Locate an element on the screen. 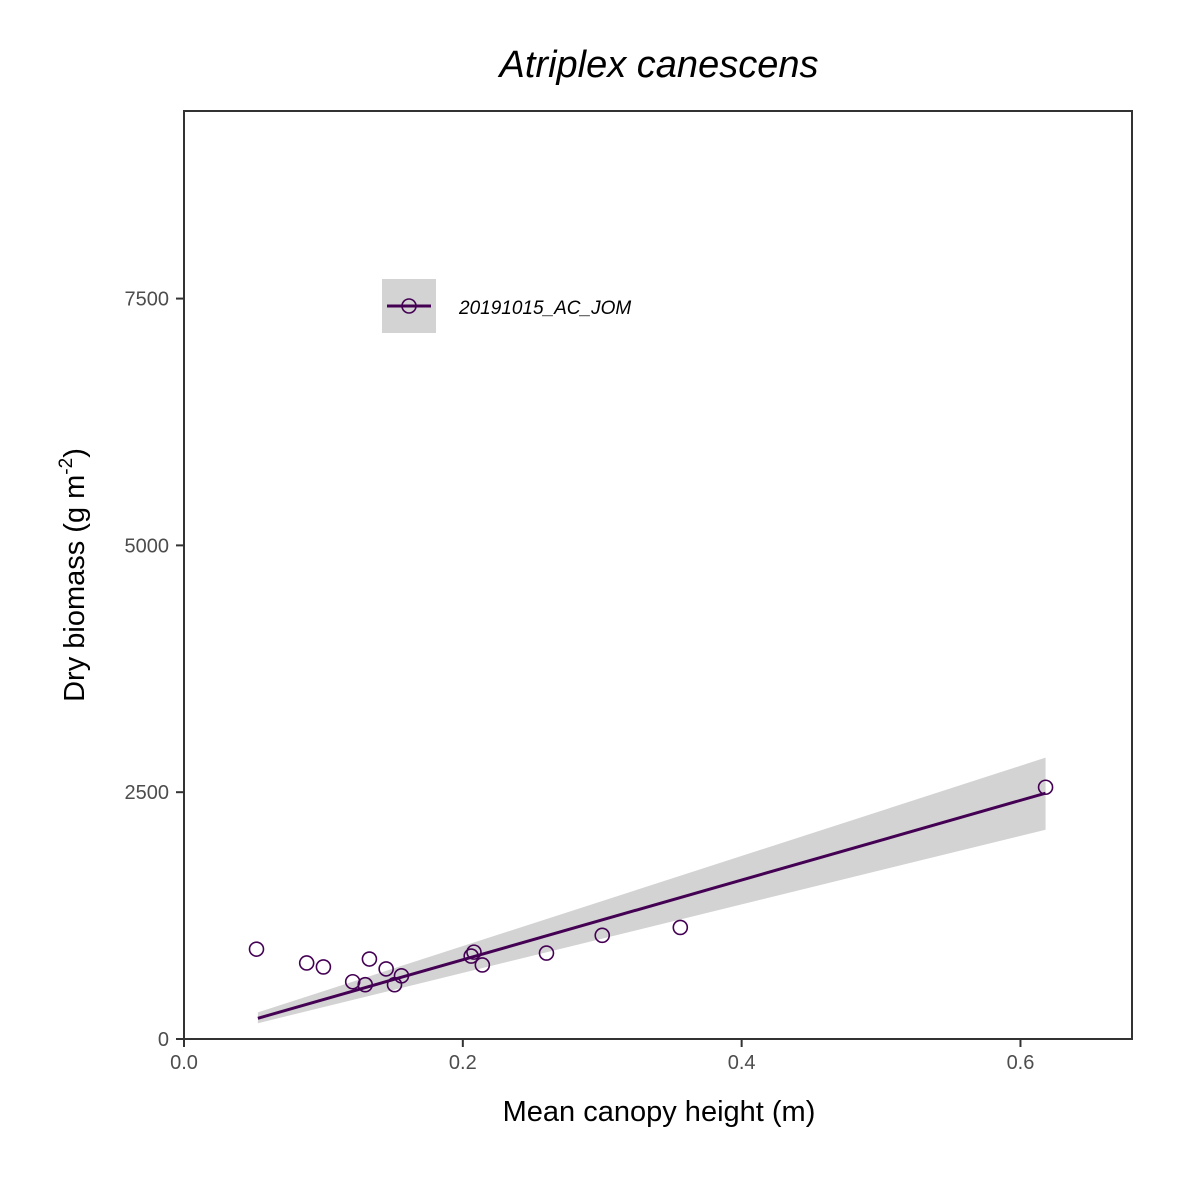 This screenshot has width=1181, height=1181. chart-title: Atriplex canescens is located at coordinates (658, 65).